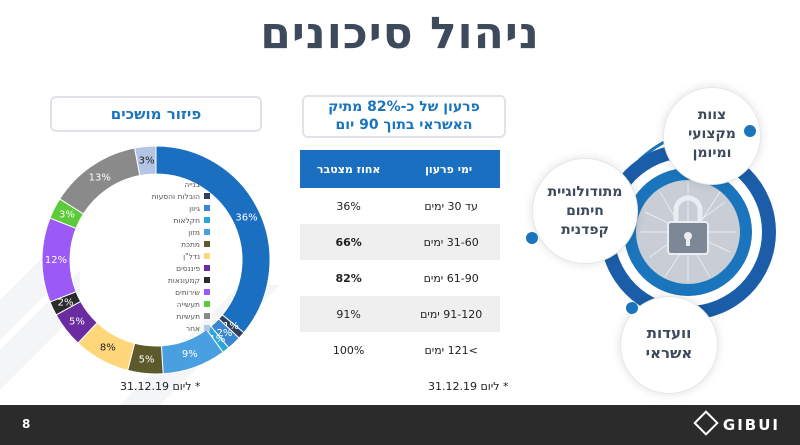 This screenshot has width=800, height=445. I want to click on row-pct: 36%, so click(348, 206).